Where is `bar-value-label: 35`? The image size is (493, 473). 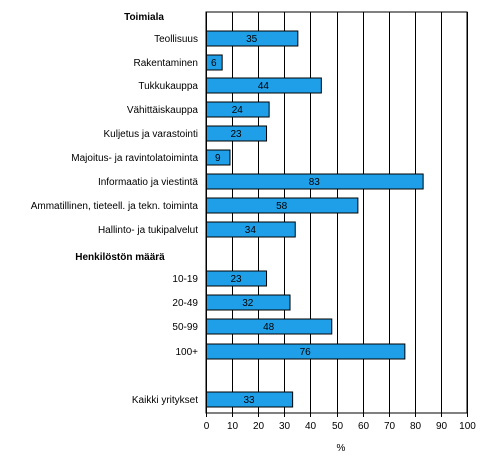
bar-value-label: 35 is located at coordinates (252, 39).